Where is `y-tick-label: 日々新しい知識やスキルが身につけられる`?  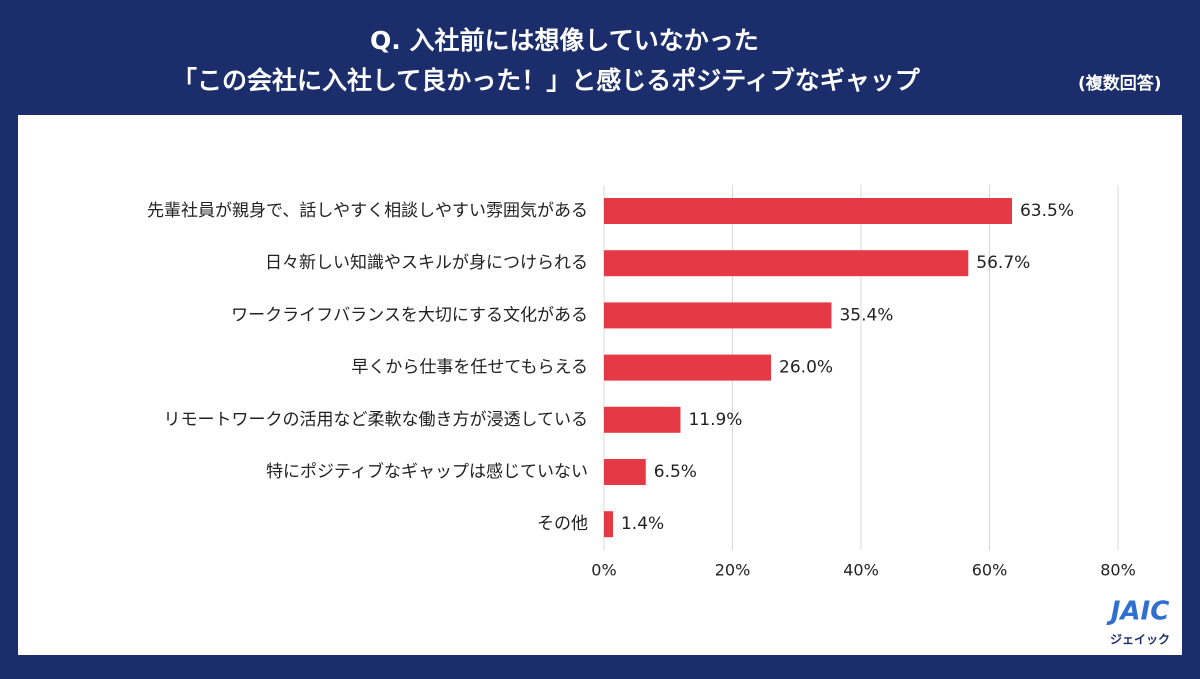
y-tick-label: 日々新しい知識やスキルが身につけられる is located at coordinates (426, 263).